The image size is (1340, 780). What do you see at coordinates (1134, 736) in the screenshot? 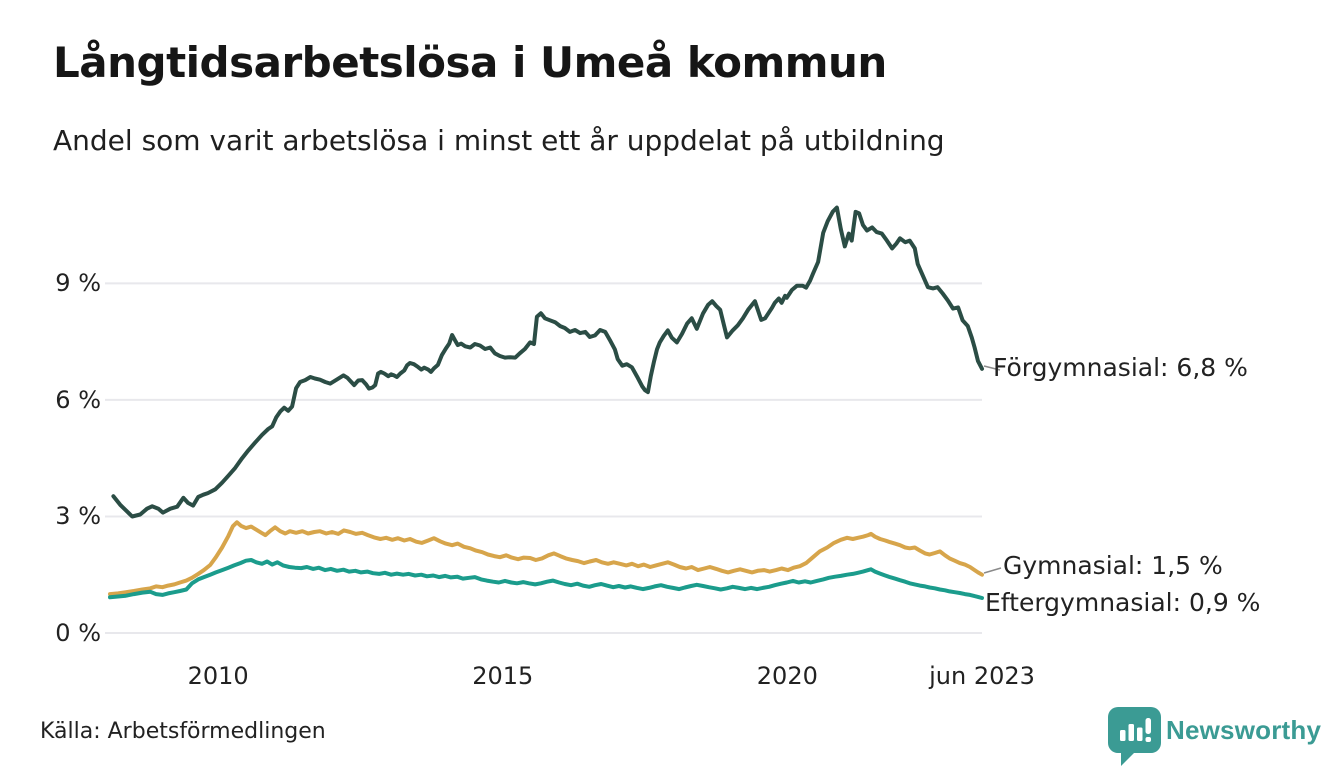
I see `newsworthy-logo-icon` at bounding box center [1134, 736].